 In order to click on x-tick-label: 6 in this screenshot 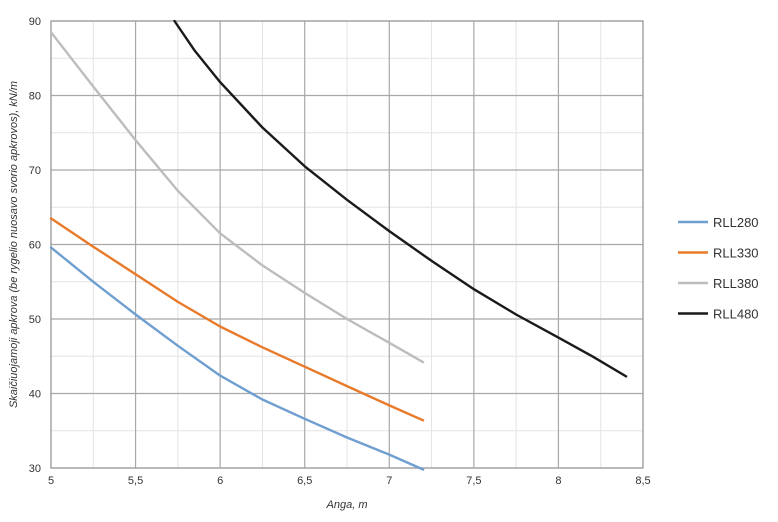, I will do `click(220, 481)`.